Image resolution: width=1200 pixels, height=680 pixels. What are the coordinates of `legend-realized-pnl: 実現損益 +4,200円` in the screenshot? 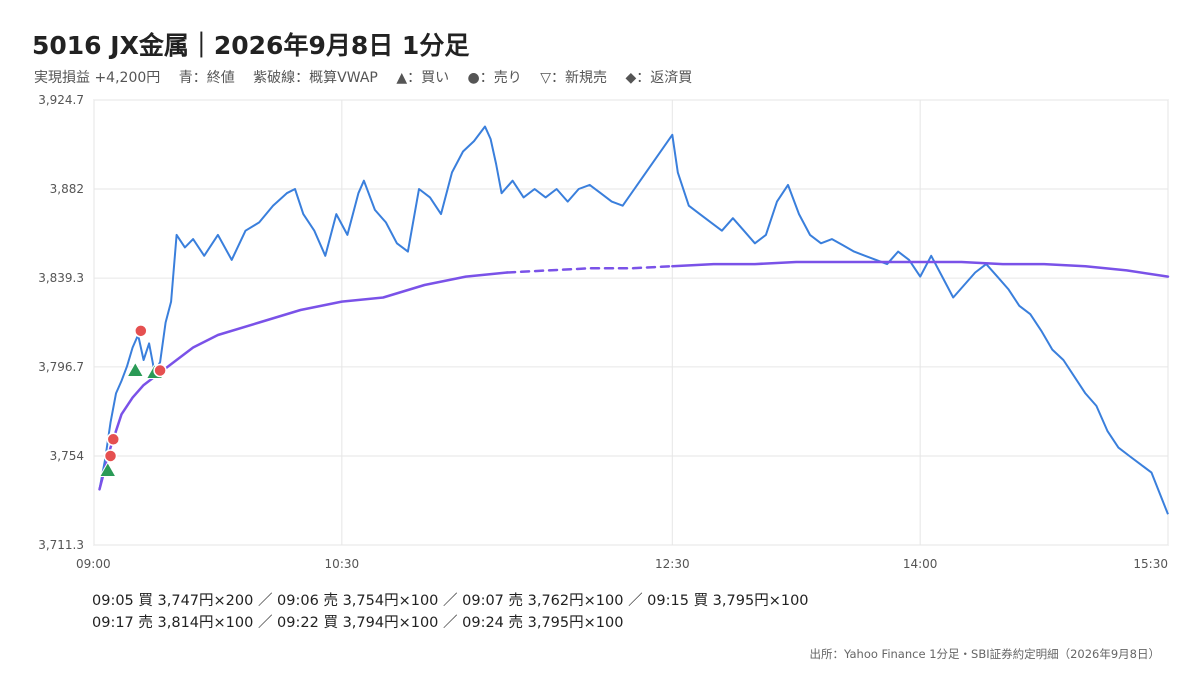 It's located at (97, 78).